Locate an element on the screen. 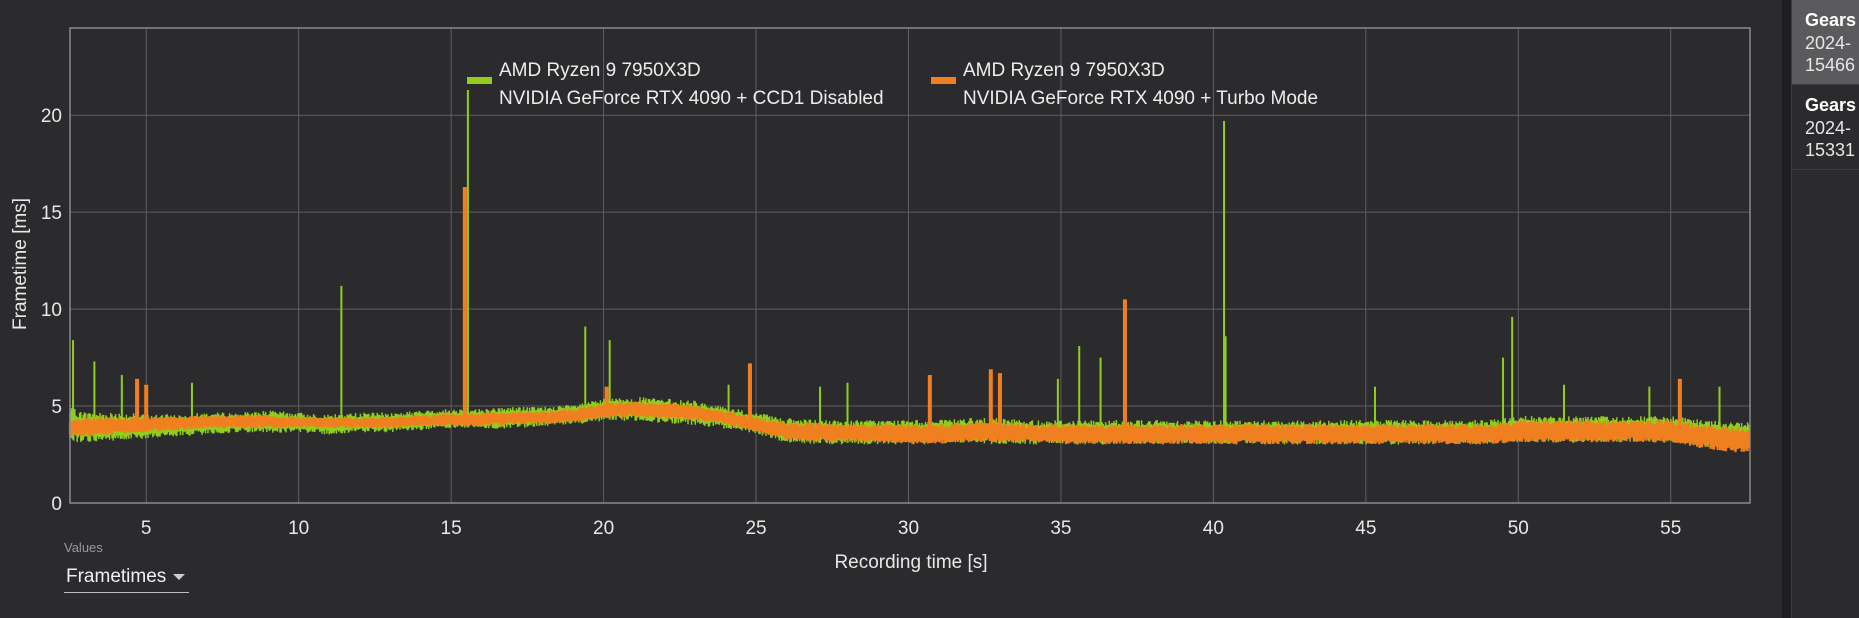  x-tick-label: 30 is located at coordinates (908, 528).